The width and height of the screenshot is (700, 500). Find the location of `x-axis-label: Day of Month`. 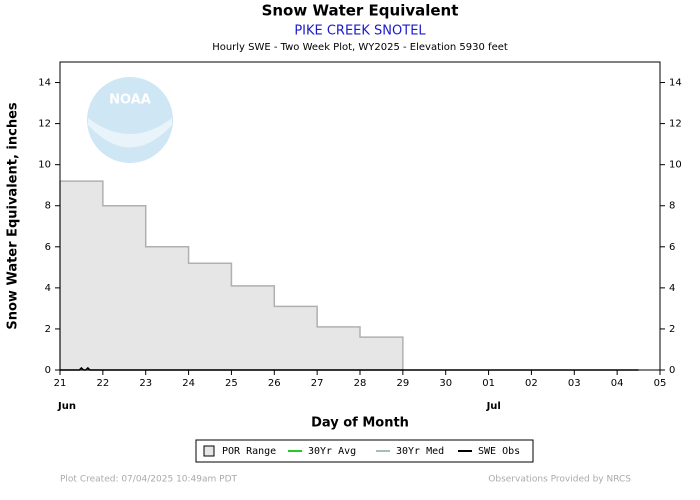

x-axis-label: Day of Month is located at coordinates (360, 423).